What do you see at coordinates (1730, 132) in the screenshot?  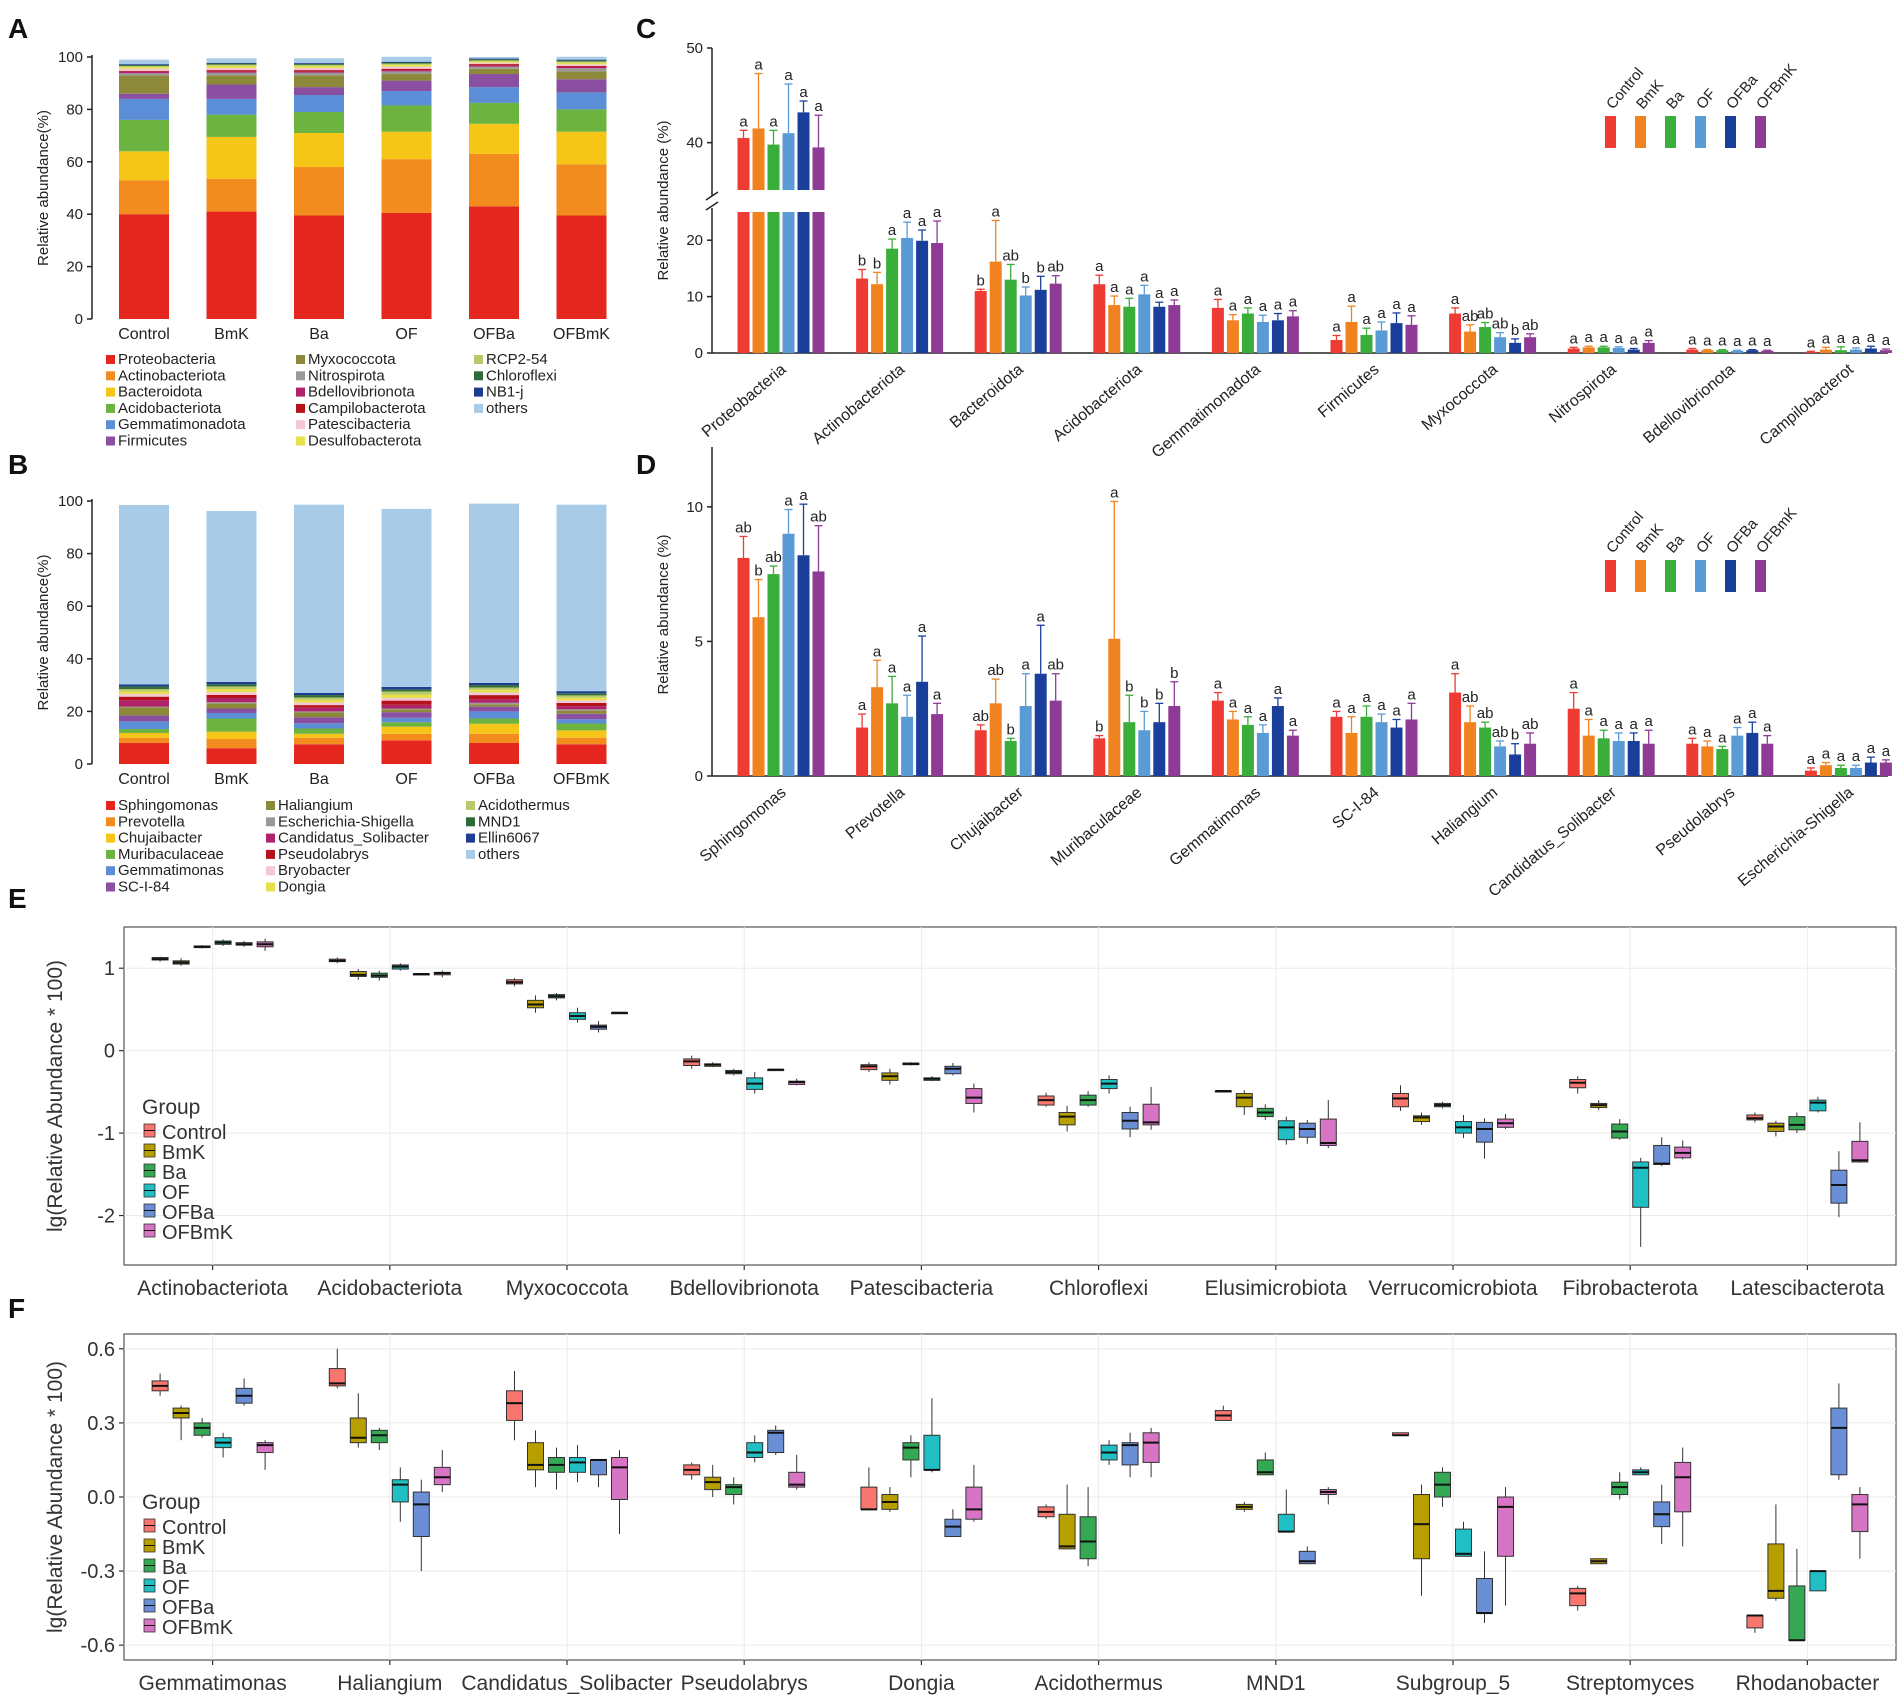 I see `legend-swatch-ofba` at bounding box center [1730, 132].